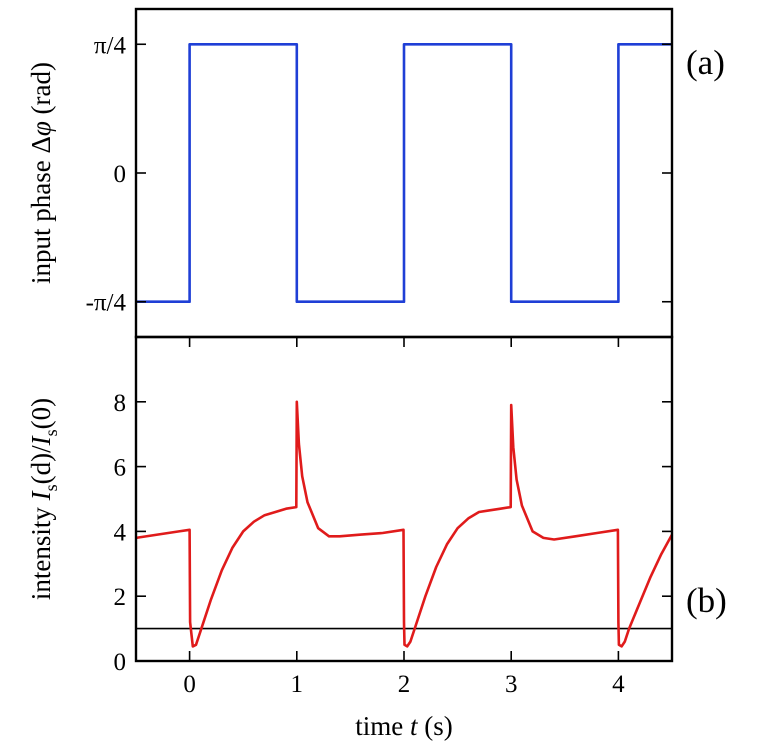  What do you see at coordinates (706, 600) in the screenshot?
I see `panel-b-label: (b)` at bounding box center [706, 600].